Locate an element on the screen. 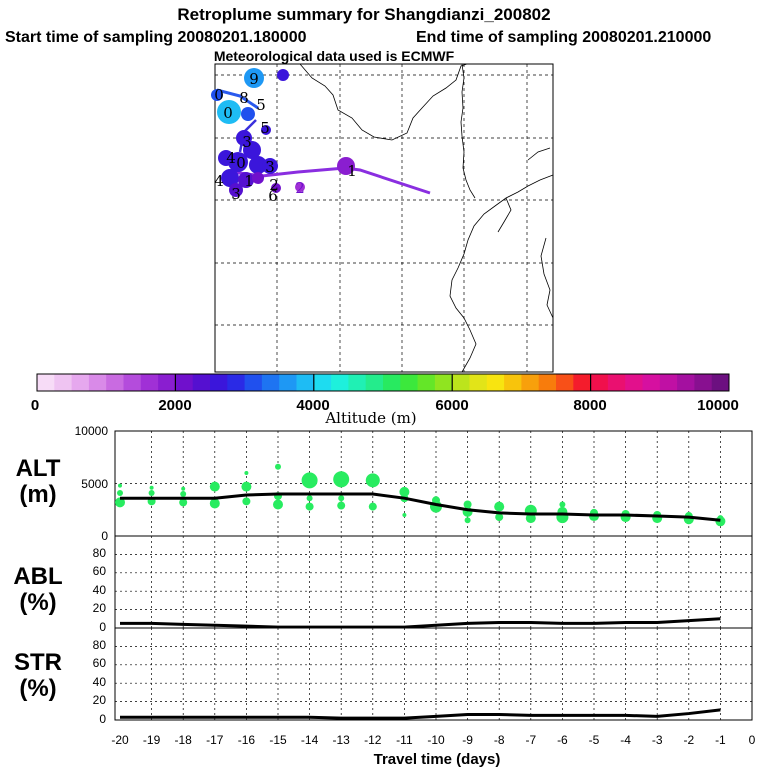 This screenshot has width=768, height=768. alt-gridlines is located at coordinates (433, 483).